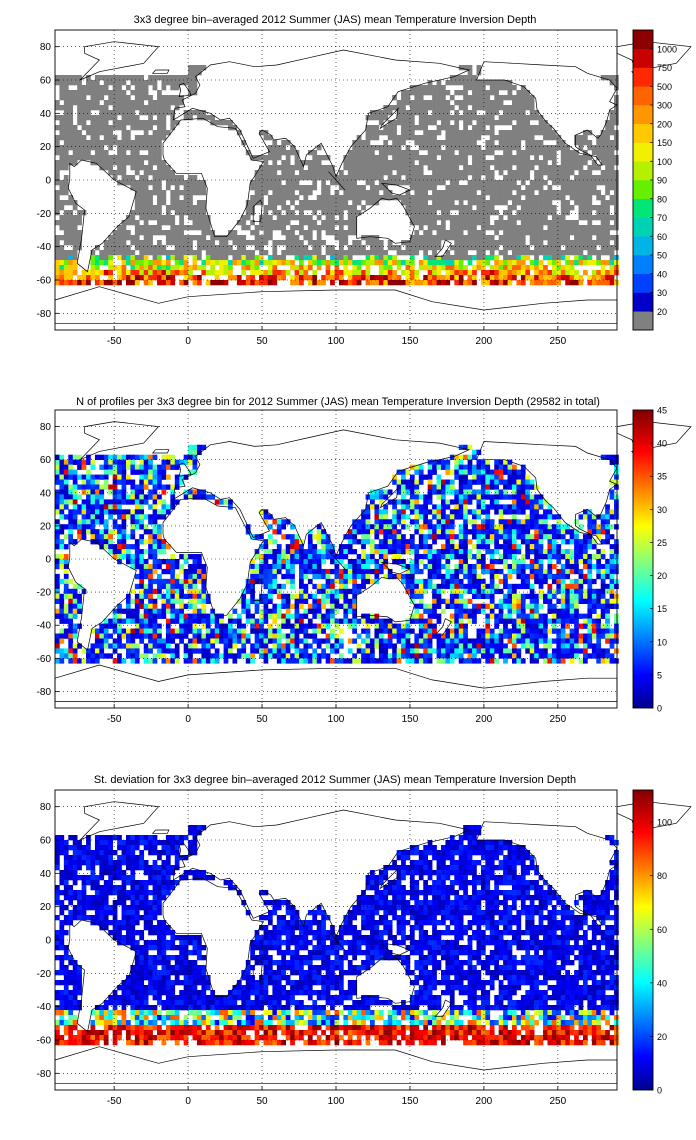 This screenshot has height=1140, width=696. I want to click on colorbar-segment, so click(643, 58).